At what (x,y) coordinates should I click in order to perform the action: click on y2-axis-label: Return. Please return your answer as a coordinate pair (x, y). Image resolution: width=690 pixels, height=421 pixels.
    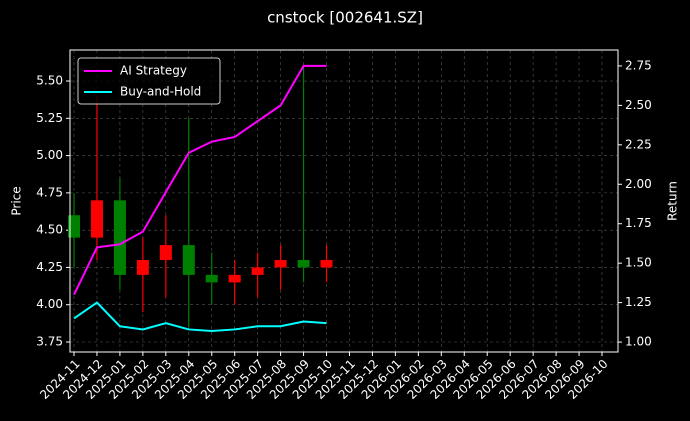
    Looking at the image, I should click on (673, 201).